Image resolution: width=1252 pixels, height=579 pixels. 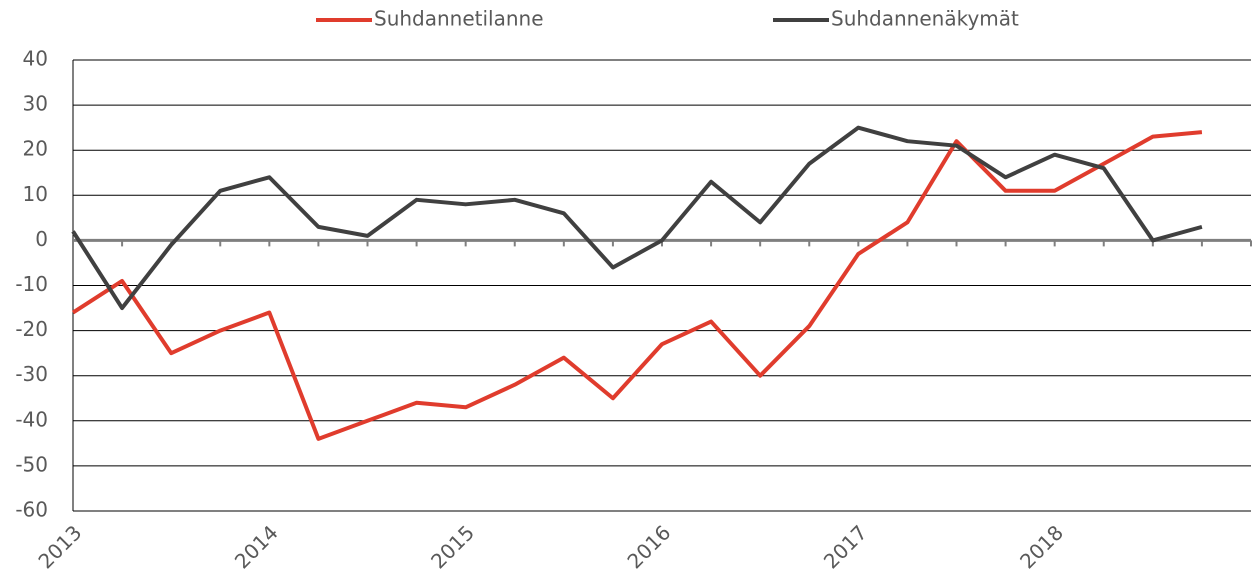 I want to click on y-tick-label: -10, so click(x=31, y=284).